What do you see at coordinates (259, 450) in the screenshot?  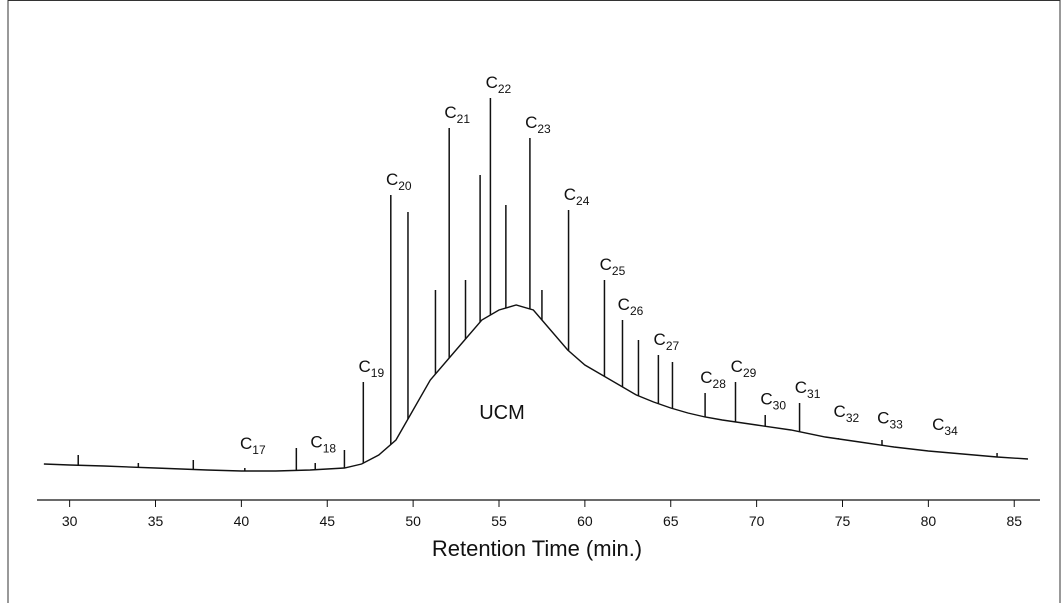 I see `peak-label-subscript: 17` at bounding box center [259, 450].